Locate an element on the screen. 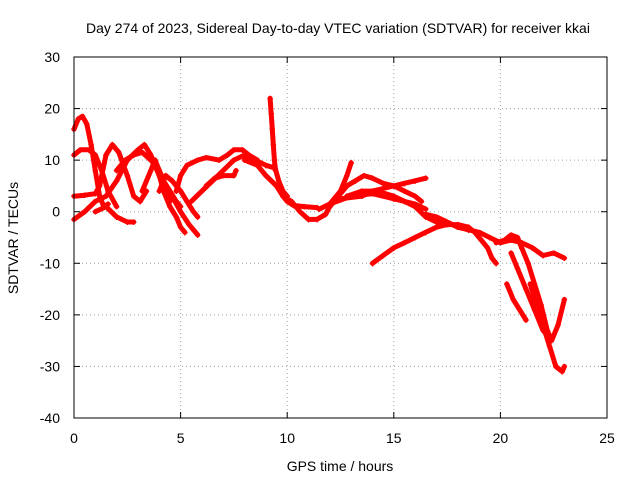 Image resolution: width=640 pixels, height=480 pixels. series-pass-5: + ++ + + is located at coordinates (114, 215).